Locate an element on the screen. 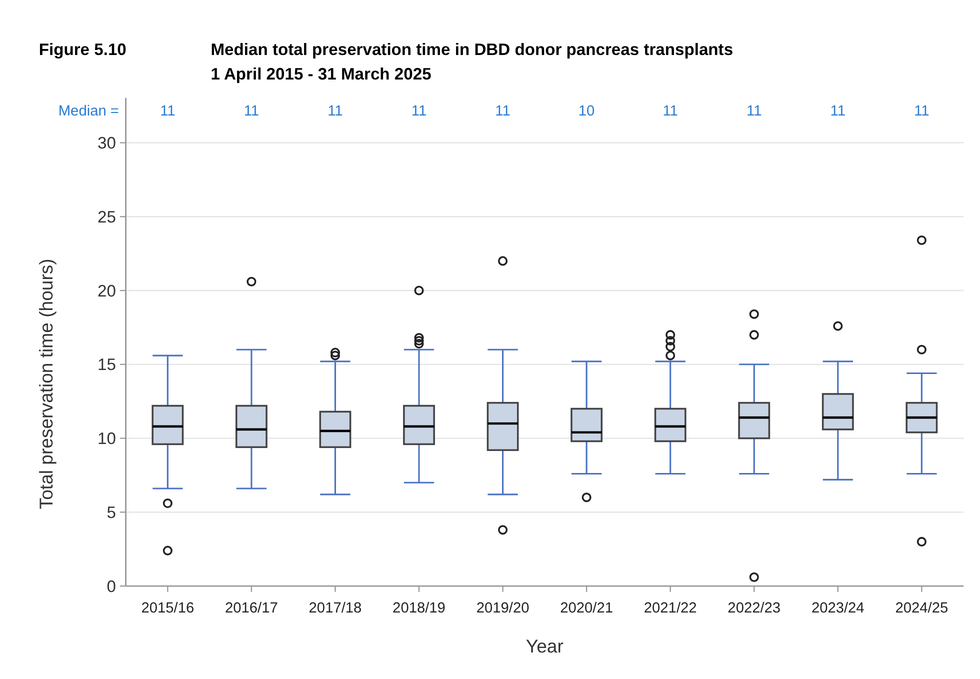 The image size is (980, 679). chart-title: Median total preservation time in DBD donor pancreas transplants is located at coordinates (472, 49).